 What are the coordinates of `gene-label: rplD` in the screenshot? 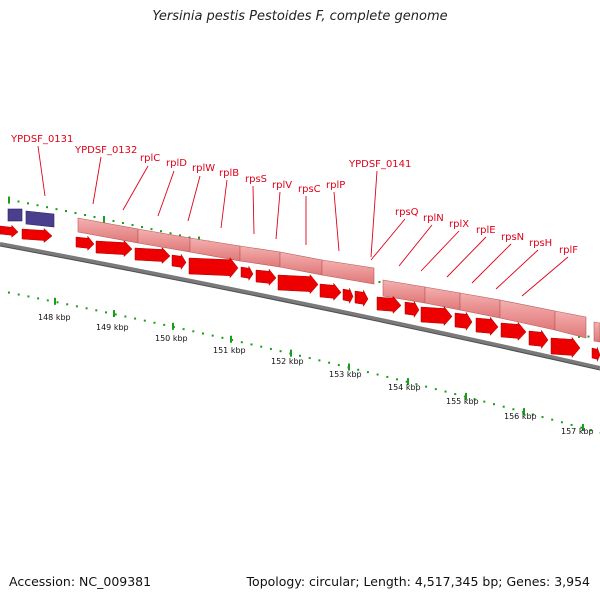 It's located at (176, 163).